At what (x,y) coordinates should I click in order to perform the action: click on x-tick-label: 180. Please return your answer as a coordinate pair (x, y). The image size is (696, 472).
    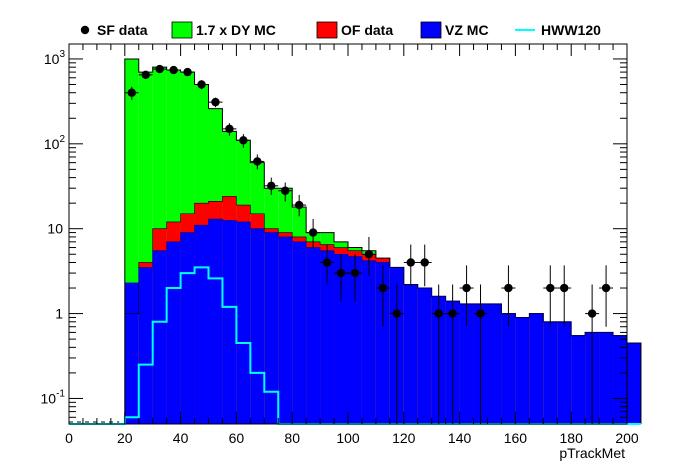
    Looking at the image, I should click on (572, 438).